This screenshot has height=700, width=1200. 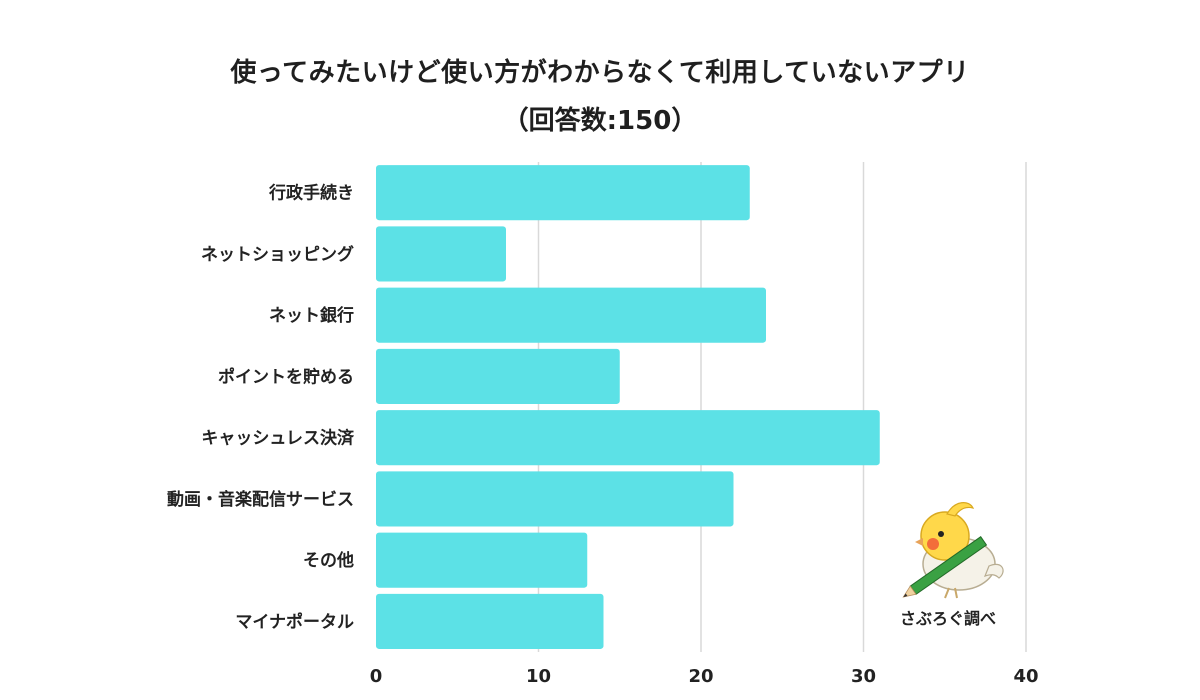 I want to click on x-axis-ticks: 0 10 20 30 40, so click(x=704, y=676).